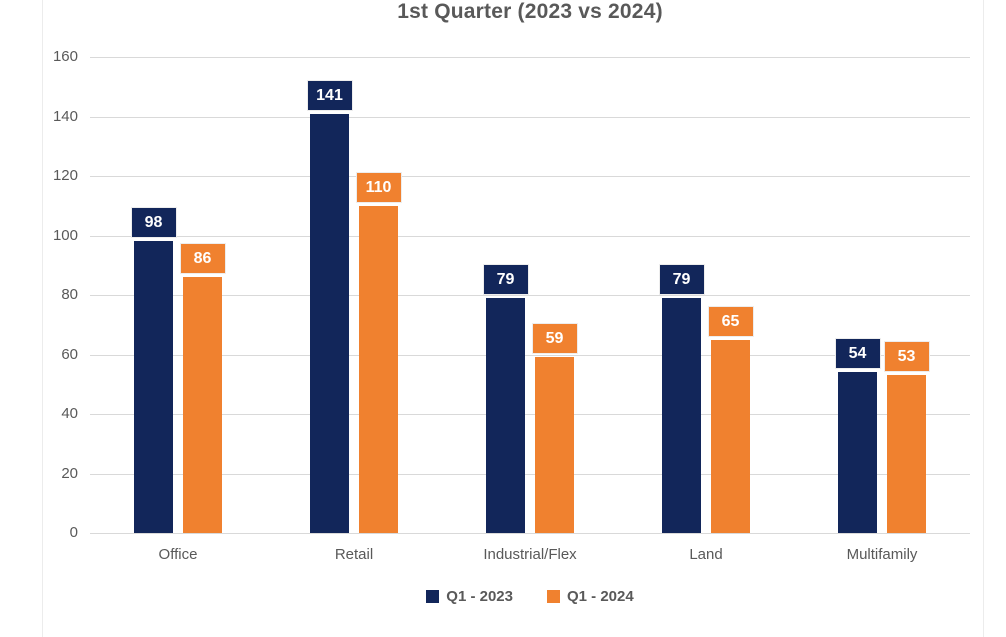  Describe the element at coordinates (69, 354) in the screenshot. I see `y-axis-tick-label: 60` at that location.